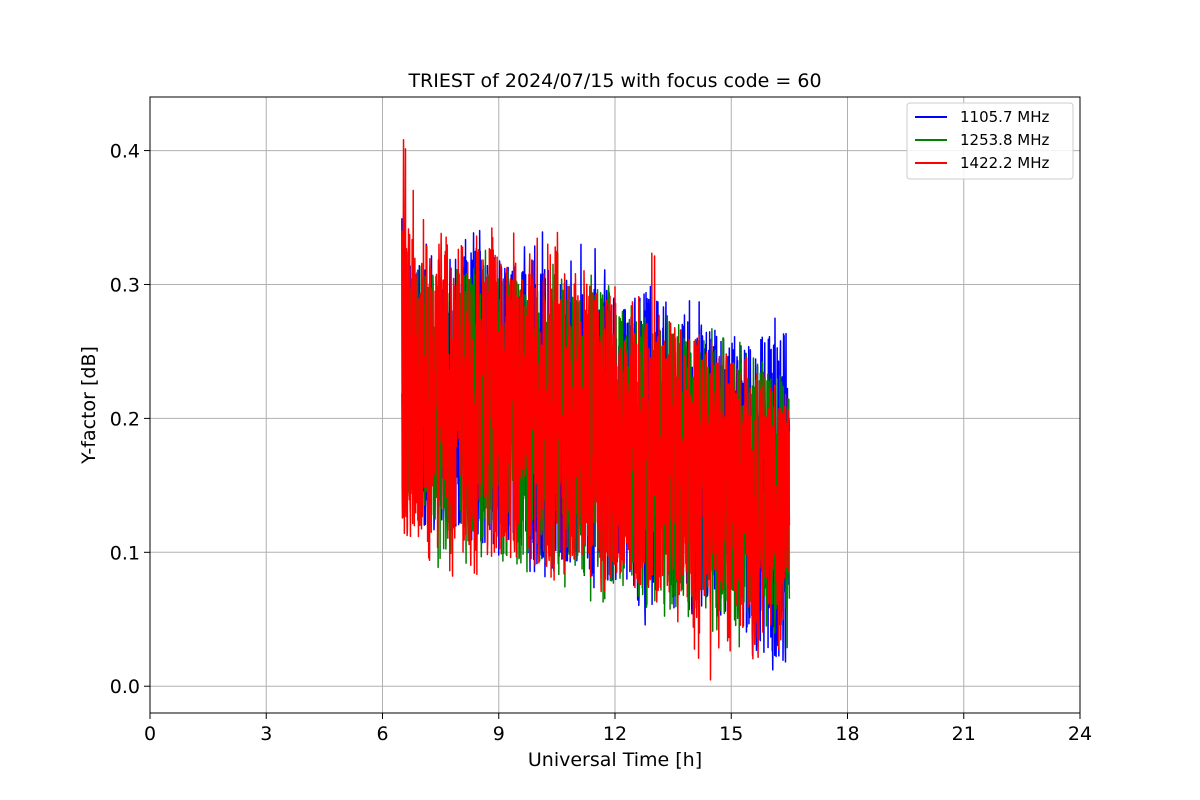  I want to click on legend-label-1422: 1422.2 MHz, so click(1004, 163).